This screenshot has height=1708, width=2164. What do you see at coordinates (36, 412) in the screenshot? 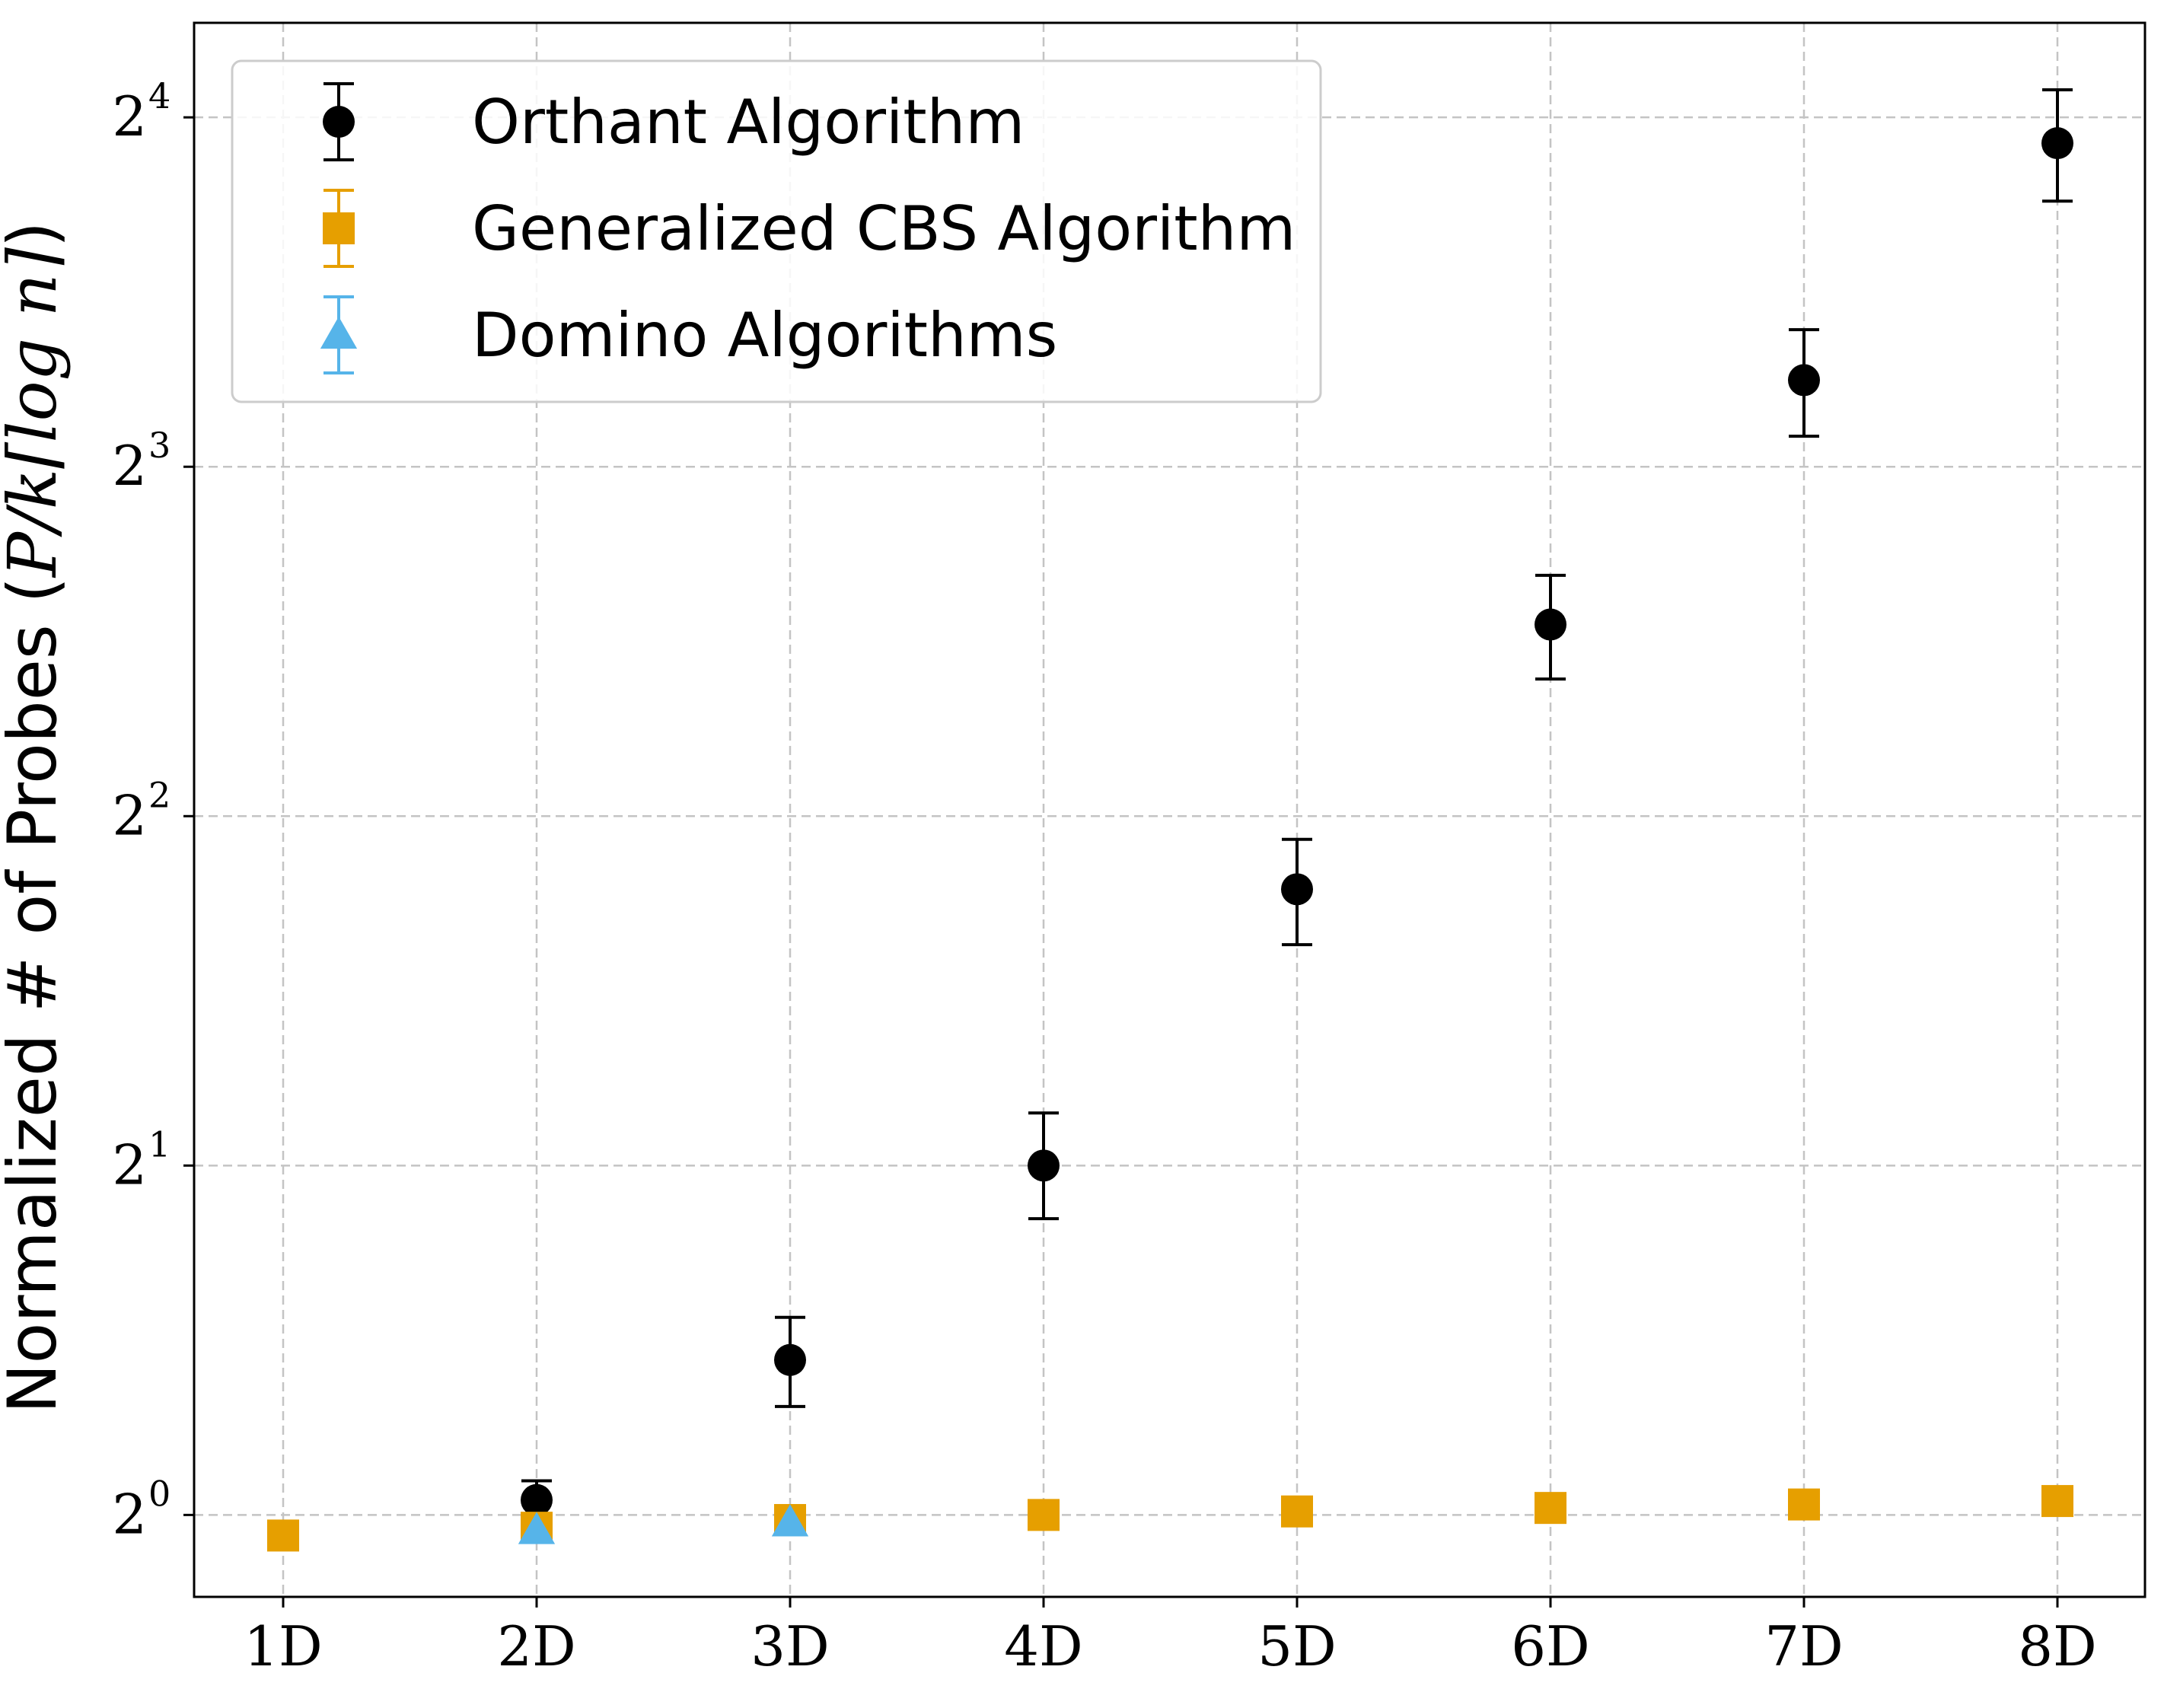
I see `y-axis-label-math: P/k⌈log n⌉` at bounding box center [36, 412].